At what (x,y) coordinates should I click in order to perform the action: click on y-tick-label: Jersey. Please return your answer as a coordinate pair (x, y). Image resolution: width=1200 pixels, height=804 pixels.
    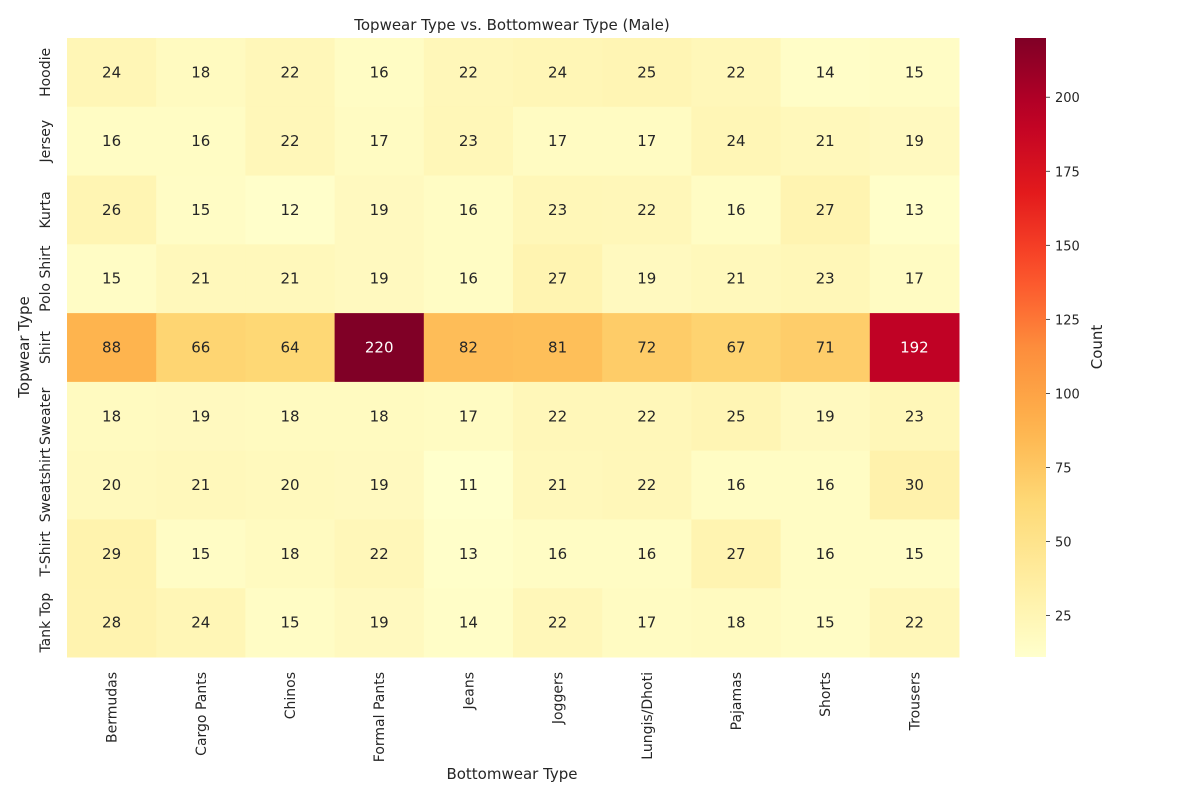
    Looking at the image, I should click on (46, 142).